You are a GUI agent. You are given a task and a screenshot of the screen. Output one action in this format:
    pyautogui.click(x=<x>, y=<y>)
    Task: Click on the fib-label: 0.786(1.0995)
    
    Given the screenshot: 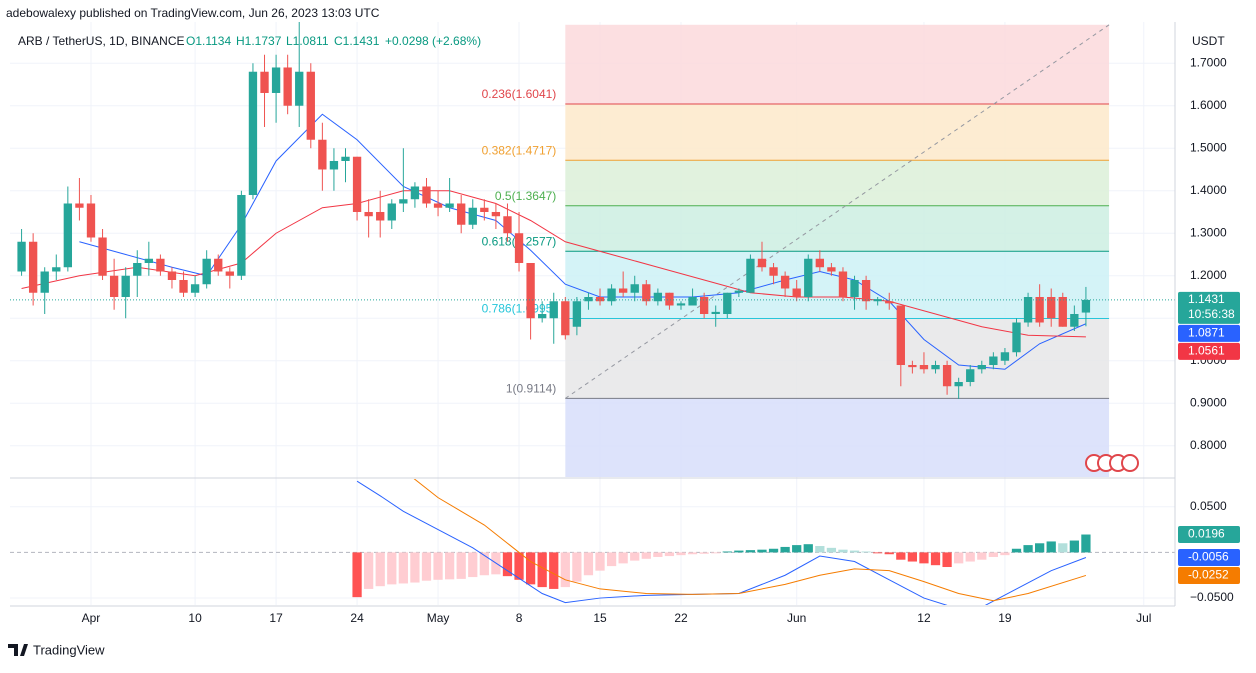 What is the action you would take?
    pyautogui.click(x=519, y=309)
    